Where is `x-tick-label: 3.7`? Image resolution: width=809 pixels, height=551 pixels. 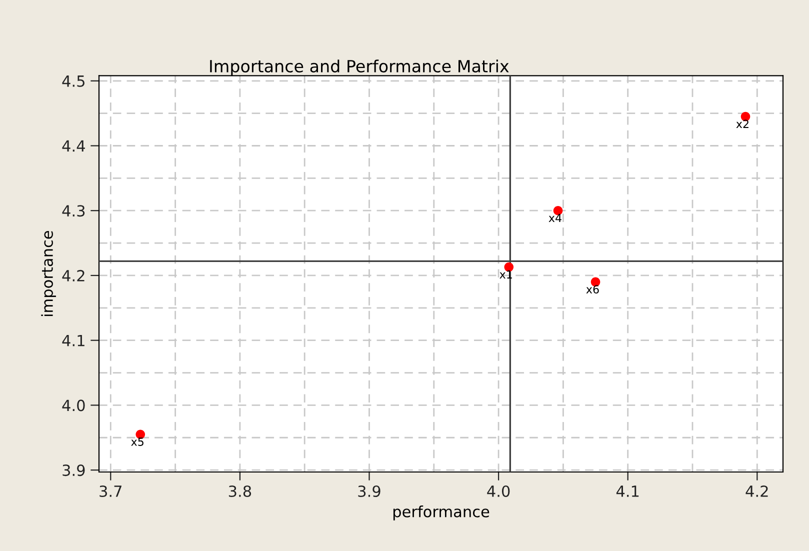 x-tick-label: 3.7 is located at coordinates (111, 491).